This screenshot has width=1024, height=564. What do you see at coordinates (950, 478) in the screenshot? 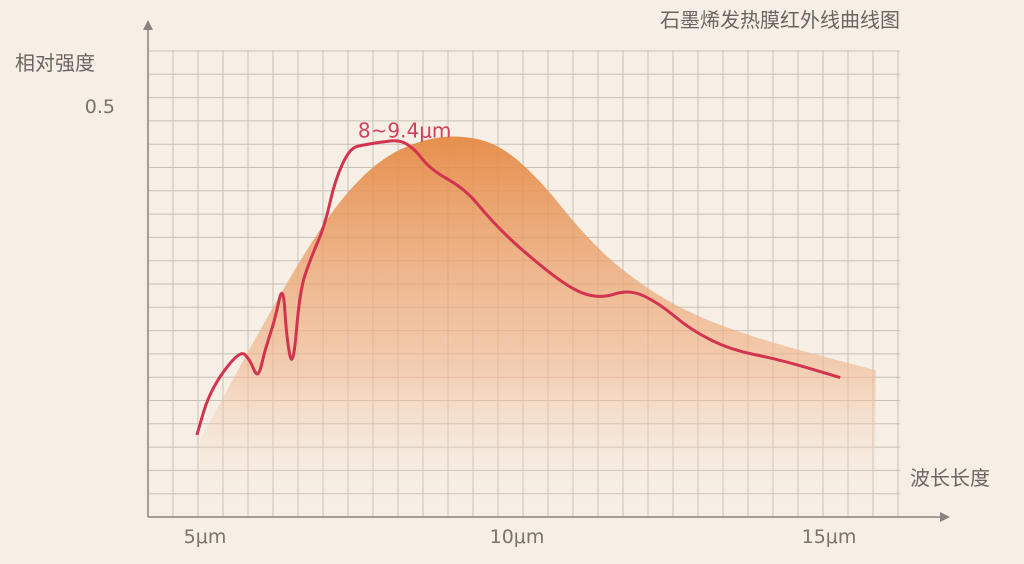
I see `x-axis-label: 波长长度` at bounding box center [950, 478].